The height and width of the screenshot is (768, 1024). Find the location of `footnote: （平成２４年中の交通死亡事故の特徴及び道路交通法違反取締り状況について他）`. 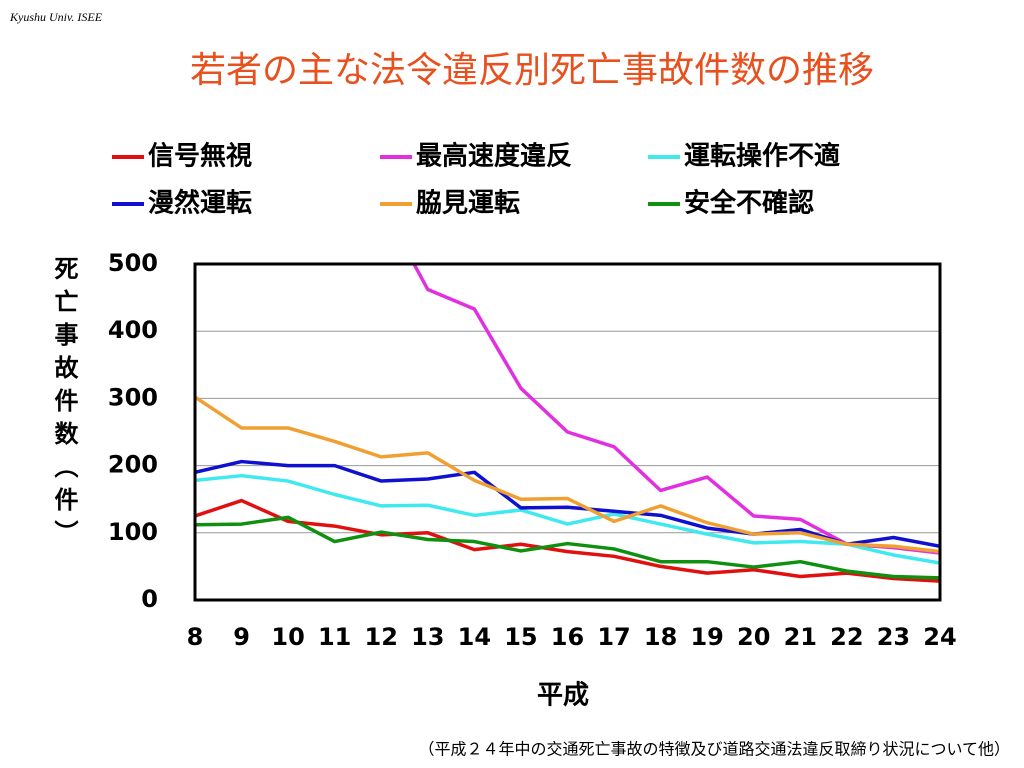

footnote: （平成２４年中の交通死亡事故の特徴及び道路交通法違反取締り状況について他） is located at coordinates (714, 749).